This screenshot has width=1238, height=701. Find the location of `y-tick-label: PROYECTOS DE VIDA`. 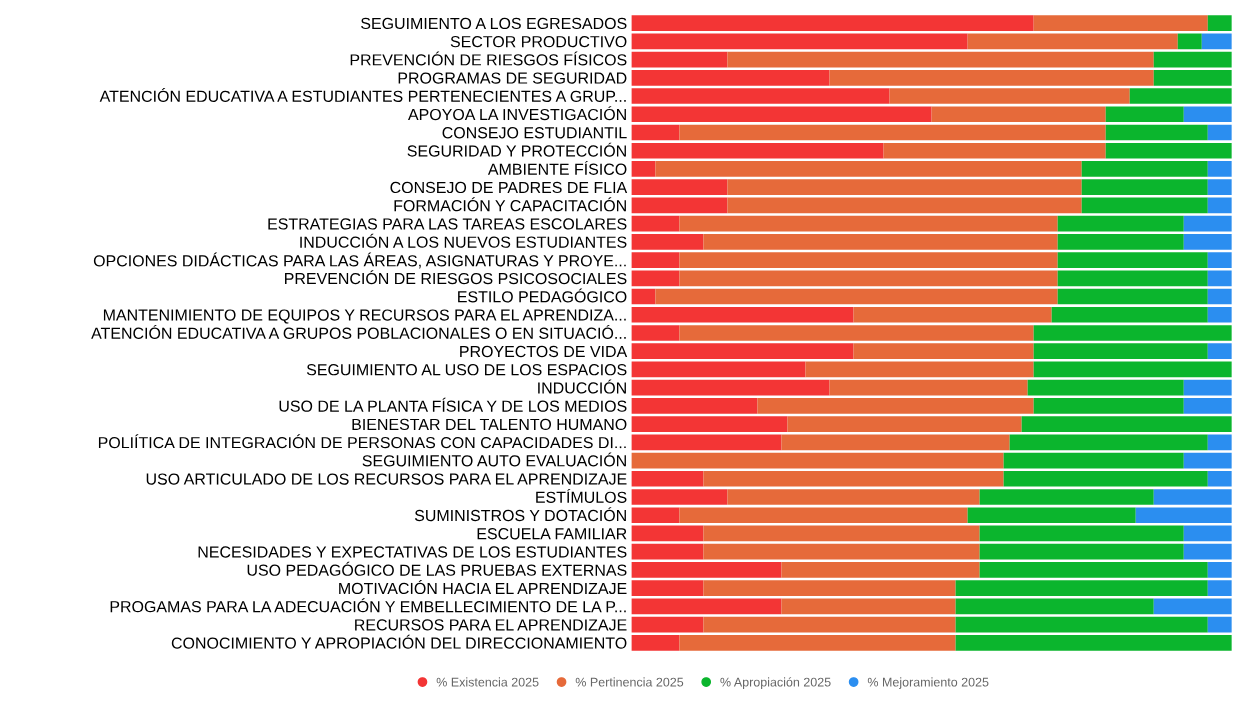

y-tick-label: PROYECTOS DE VIDA is located at coordinates (544, 351).